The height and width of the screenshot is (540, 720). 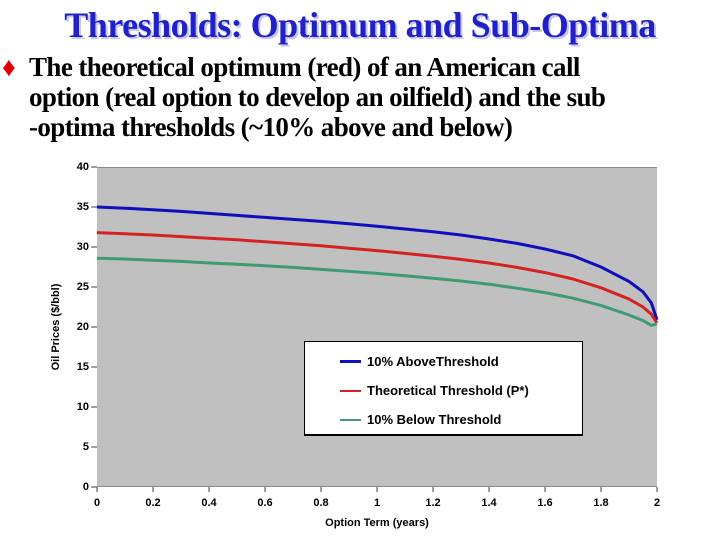 What do you see at coordinates (360, 25) in the screenshot?
I see `slide-title: Thresholds: Optimum and Sub-Optima` at bounding box center [360, 25].